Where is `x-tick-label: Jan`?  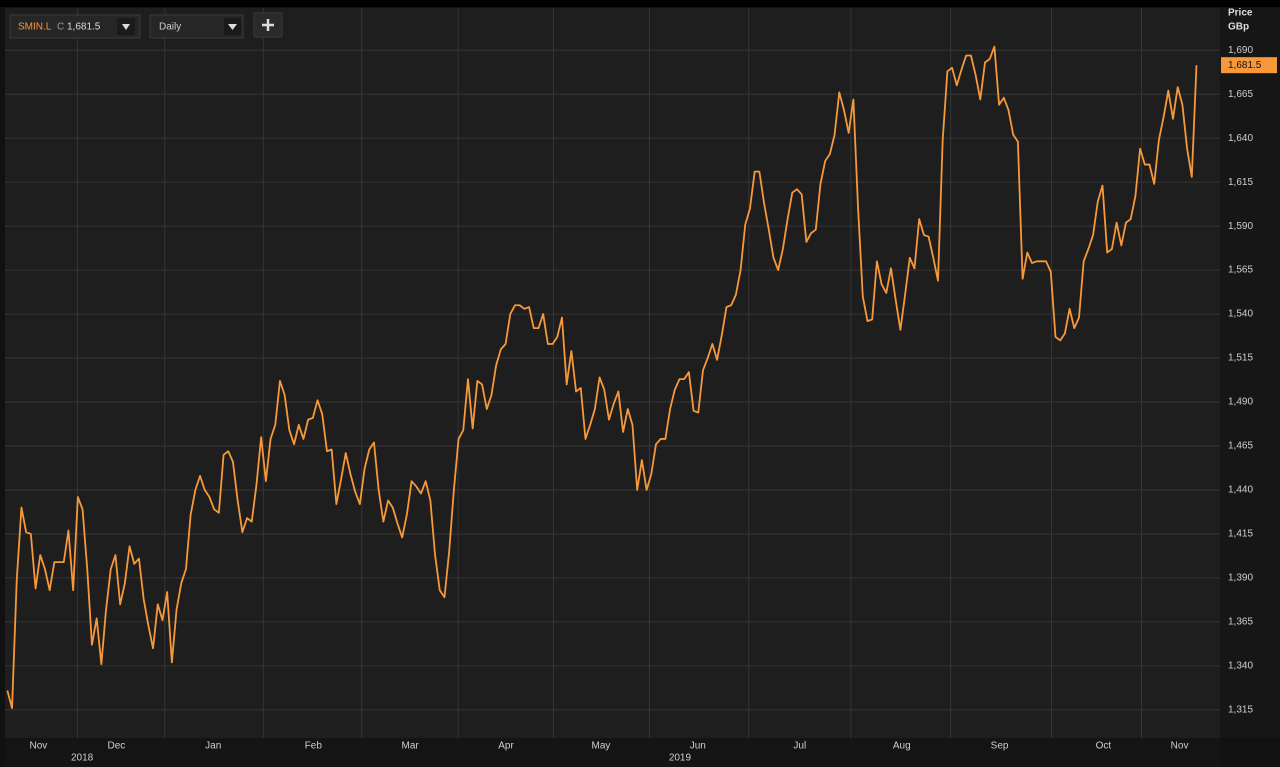
x-tick-label: Jan is located at coordinates (213, 746).